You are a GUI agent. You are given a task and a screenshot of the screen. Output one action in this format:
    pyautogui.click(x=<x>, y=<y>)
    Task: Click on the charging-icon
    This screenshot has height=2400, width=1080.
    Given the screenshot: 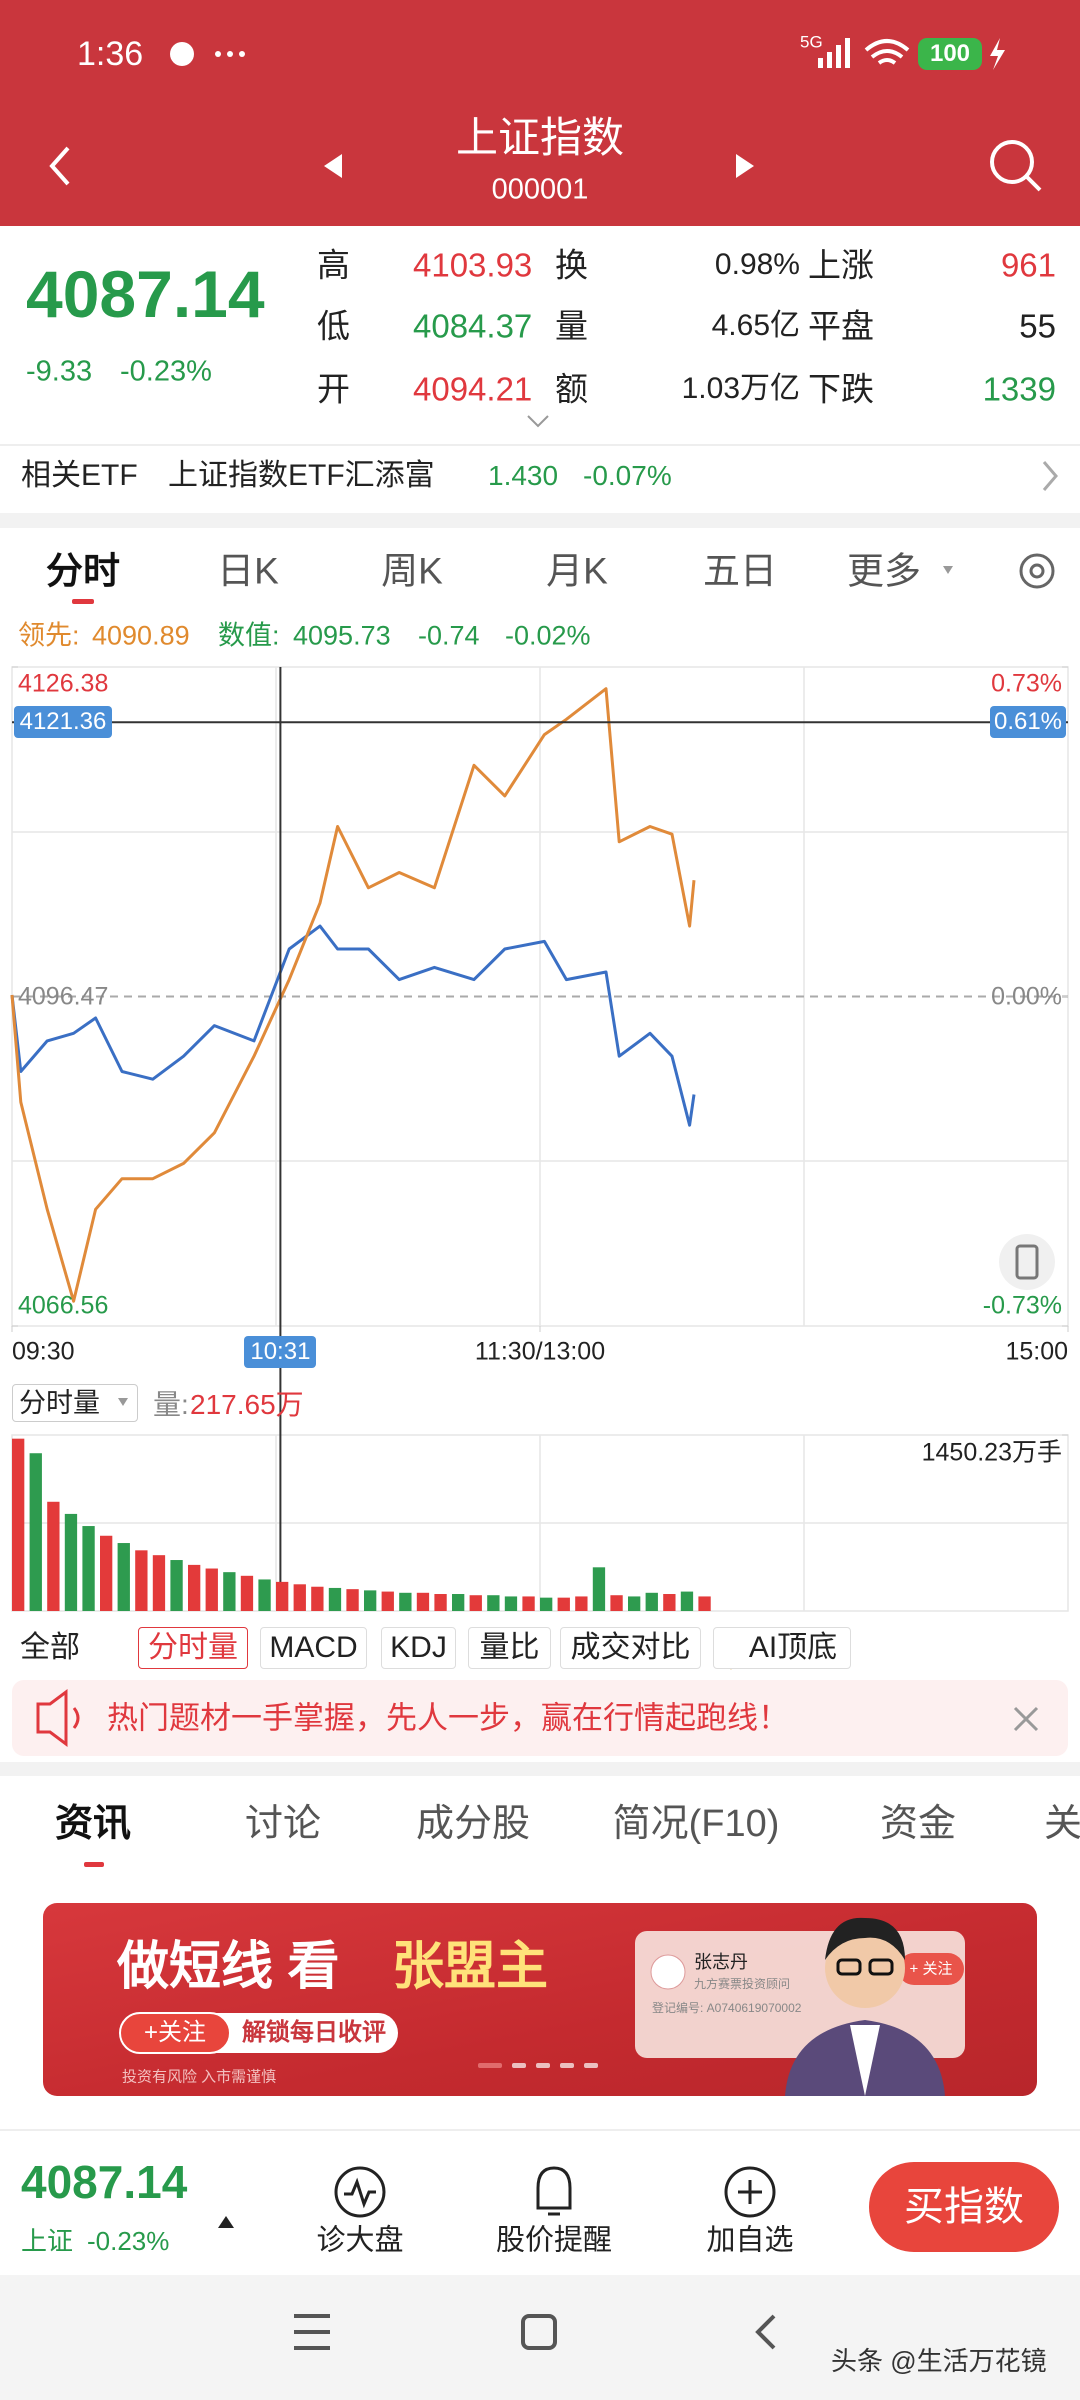 What is the action you would take?
    pyautogui.click(x=997, y=54)
    